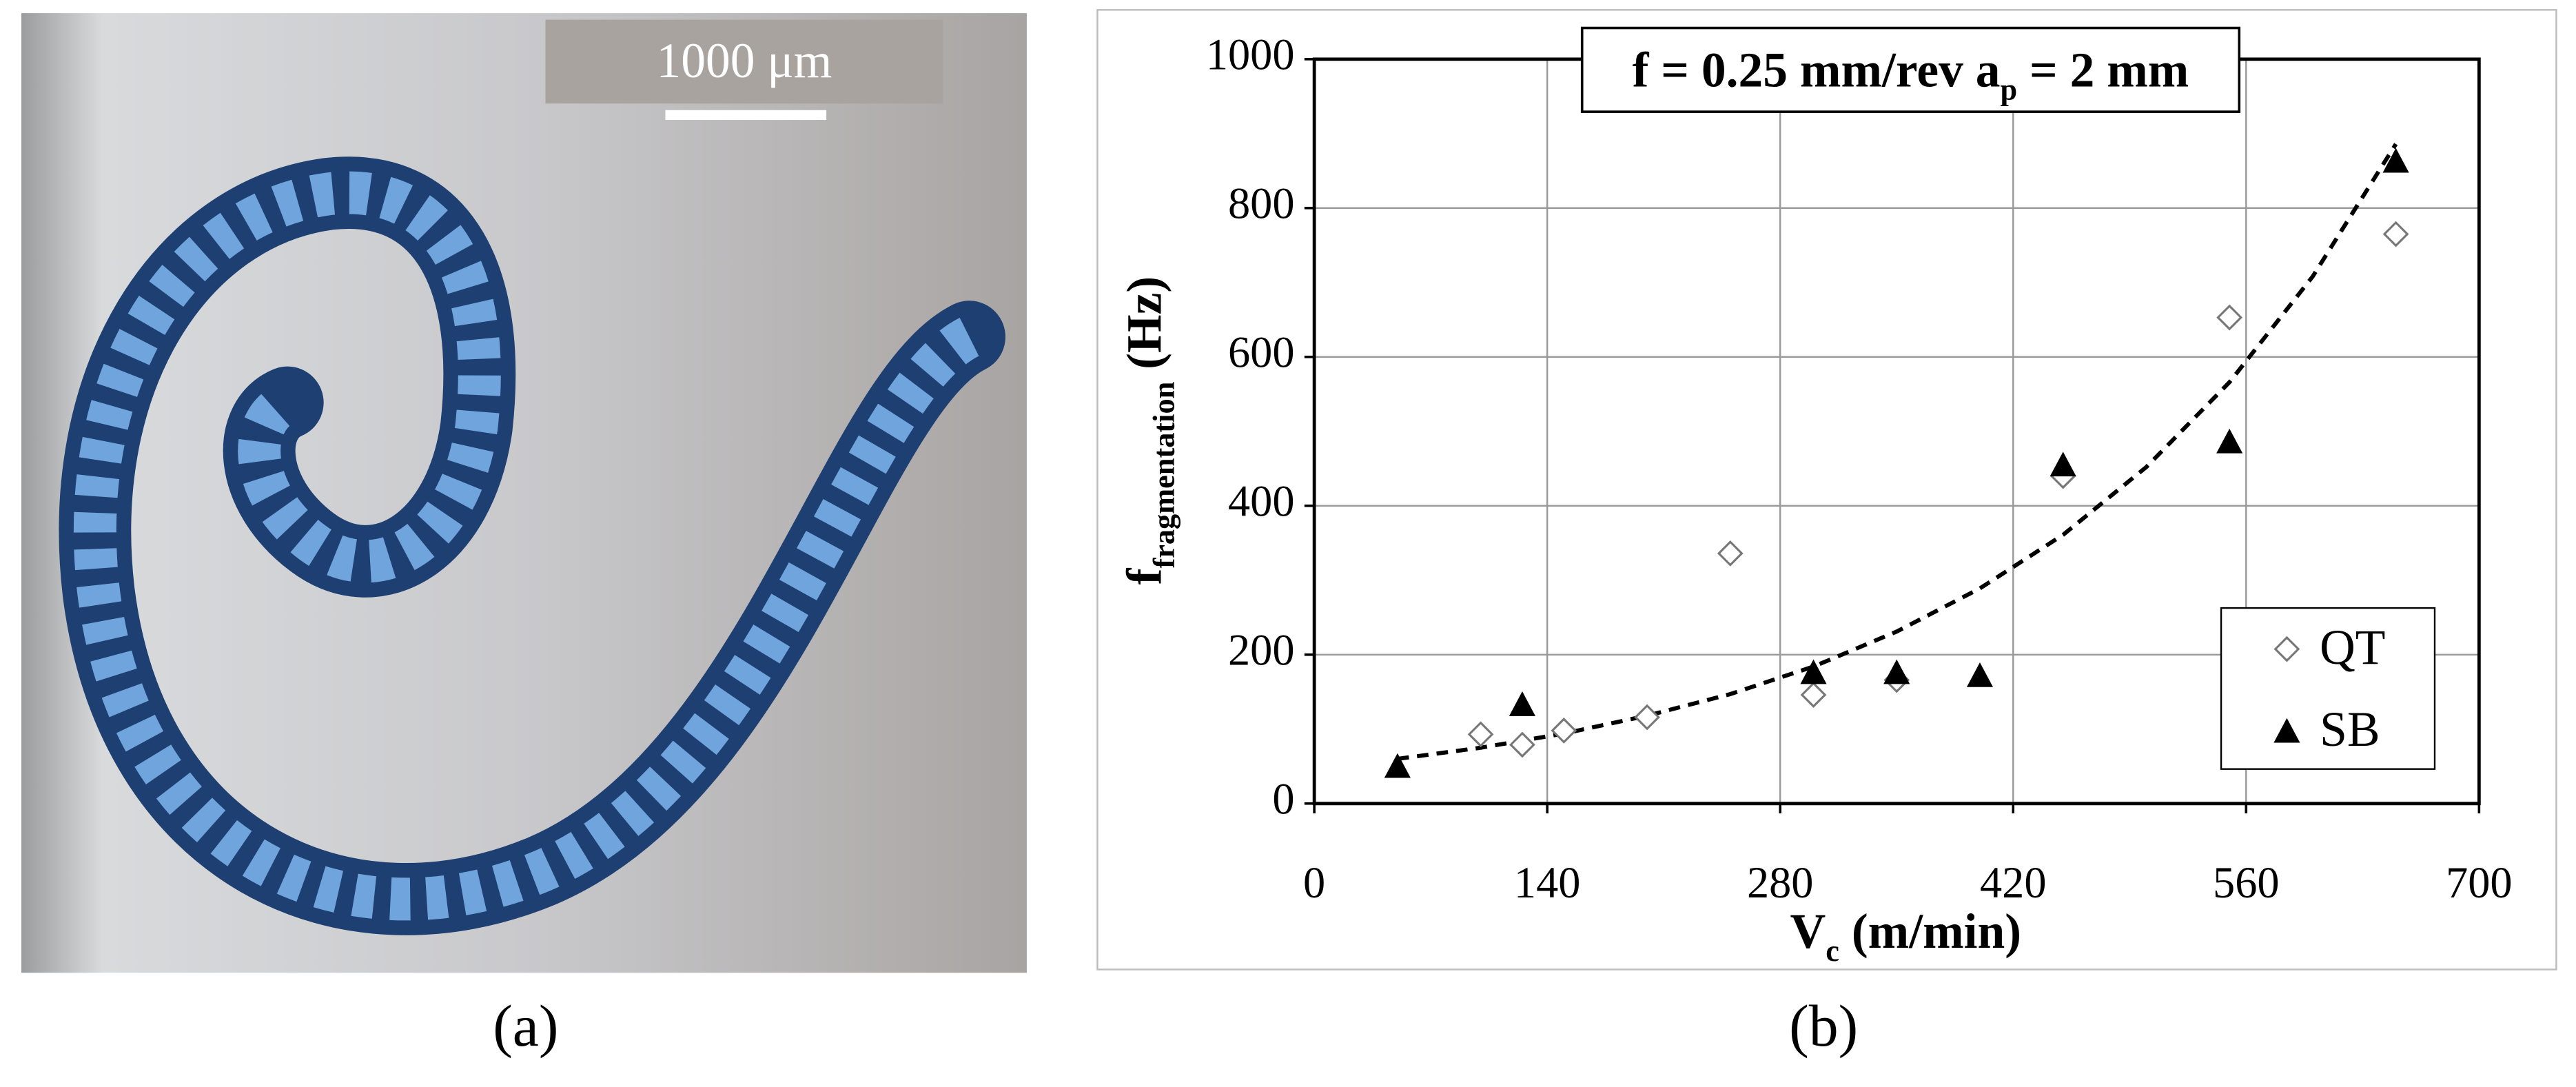 This screenshot has height=1087, width=2576. Describe the element at coordinates (1817, 70) in the screenshot. I see `chart-title-main: f = 0.25 mm/rev a` at that location.